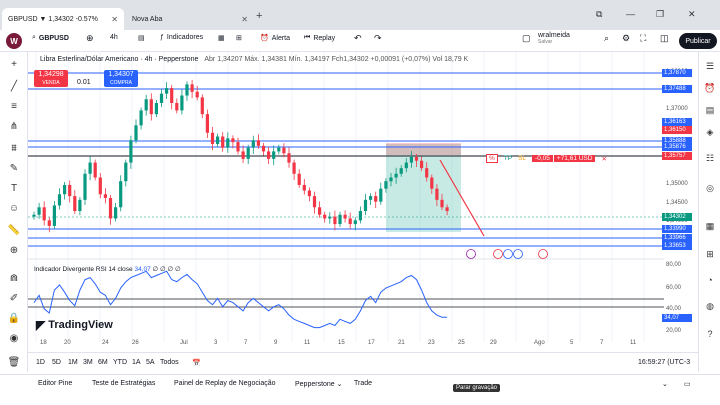 Image resolution: width=720 pixels, height=405 pixels. I want to click on rsi-title: Indicador Divergente RSI 14 close, so click(83, 269).